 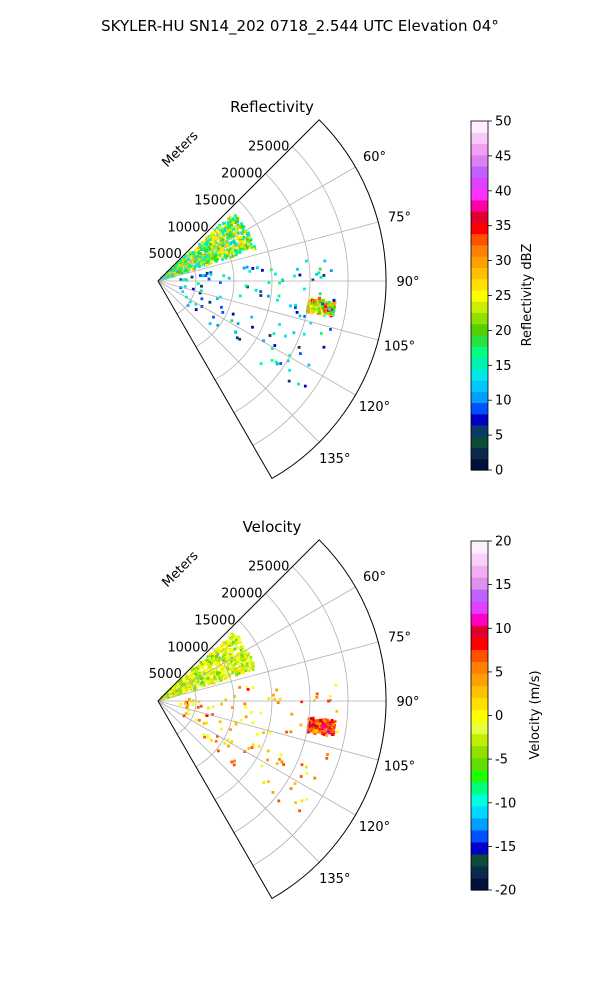 What do you see at coordinates (503, 542) in the screenshot?
I see `colorbar-tick-label: 20` at bounding box center [503, 542].